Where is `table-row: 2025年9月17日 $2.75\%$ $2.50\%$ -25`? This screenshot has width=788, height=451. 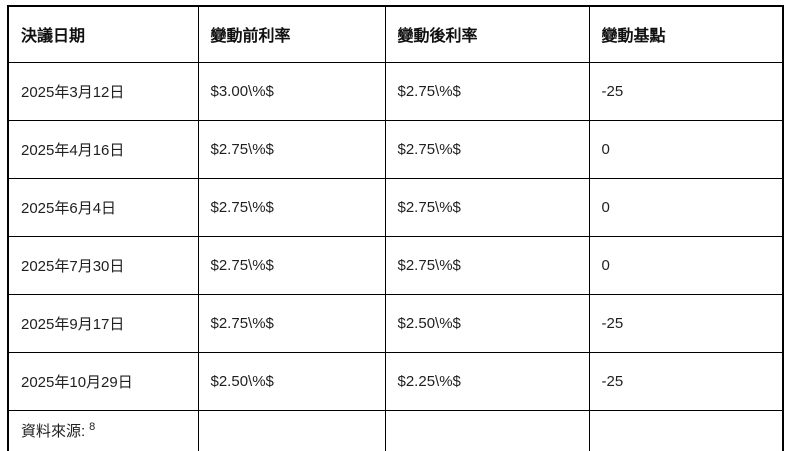
table-row: 2025年9月17日 $2.75\%$ $2.50\%$ -25 is located at coordinates (395, 323).